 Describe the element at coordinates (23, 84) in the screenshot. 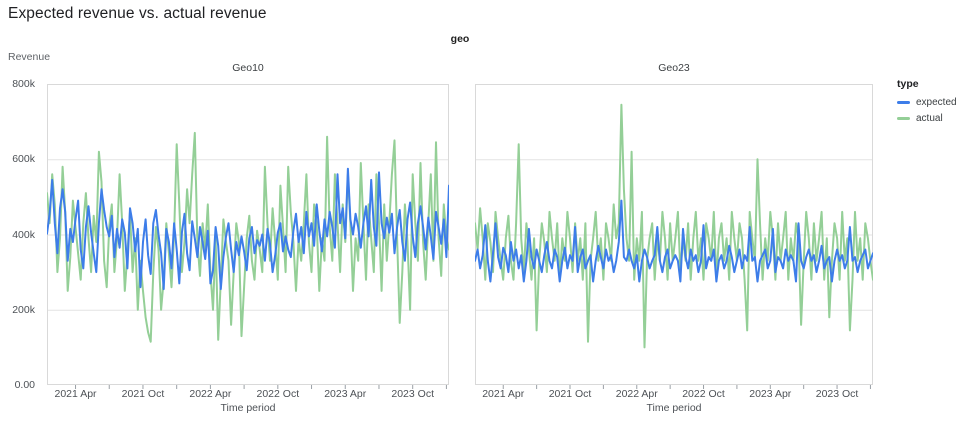

I see `y-tick-label: 800k` at that location.